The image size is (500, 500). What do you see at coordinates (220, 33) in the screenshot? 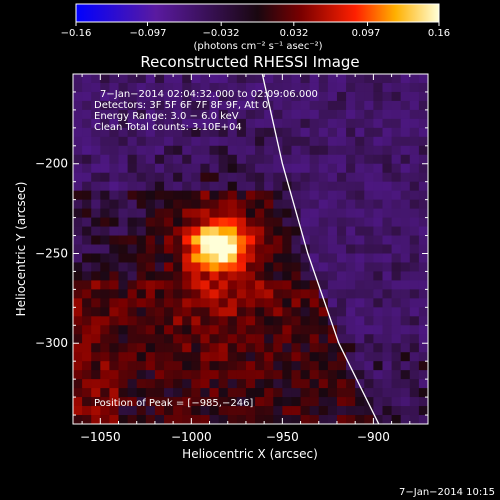
I see `colorbar-tick-label: −0.032` at bounding box center [220, 33].